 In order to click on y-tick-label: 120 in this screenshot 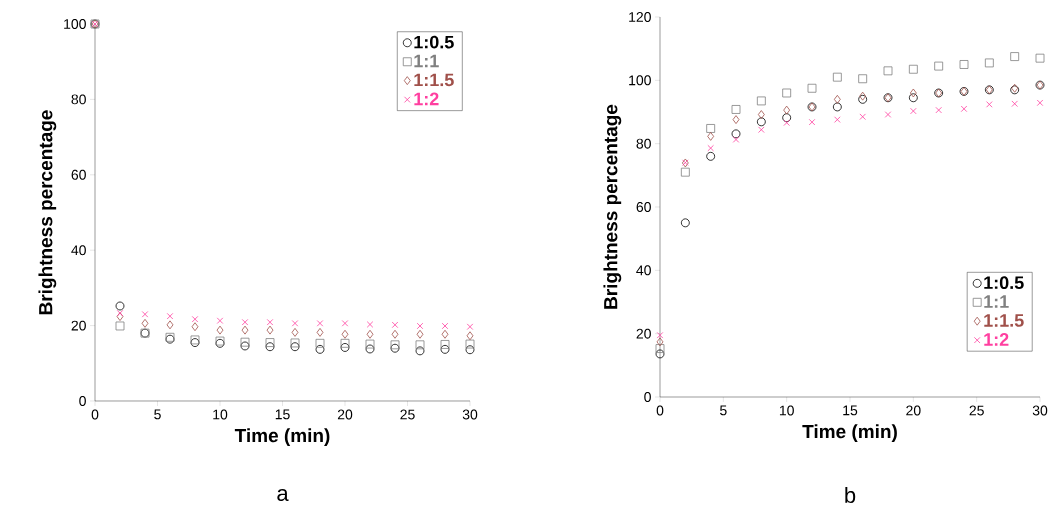, I will do `click(640, 17)`.